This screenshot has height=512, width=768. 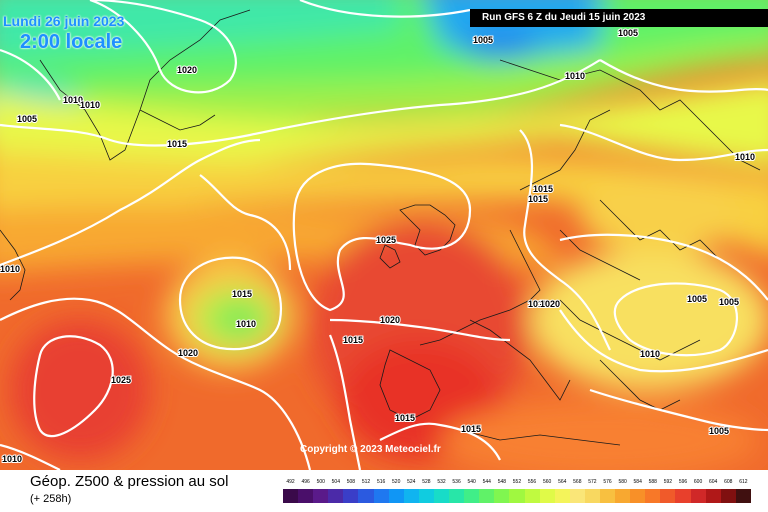 I want to click on legend-label: 596, so click(x=683, y=482).